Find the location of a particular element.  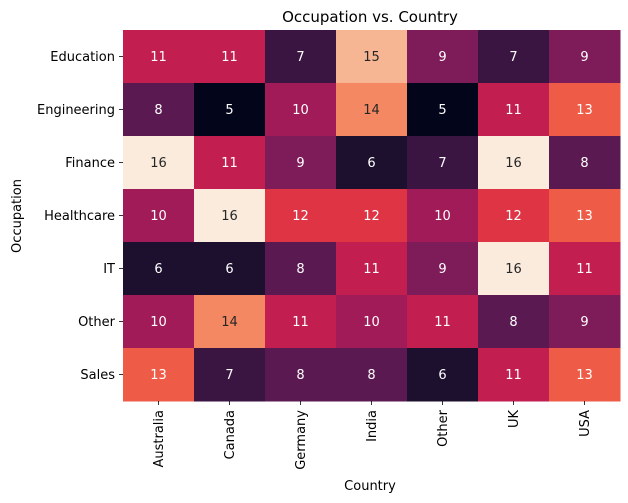

x-tick-label: USA is located at coordinates (585, 423).